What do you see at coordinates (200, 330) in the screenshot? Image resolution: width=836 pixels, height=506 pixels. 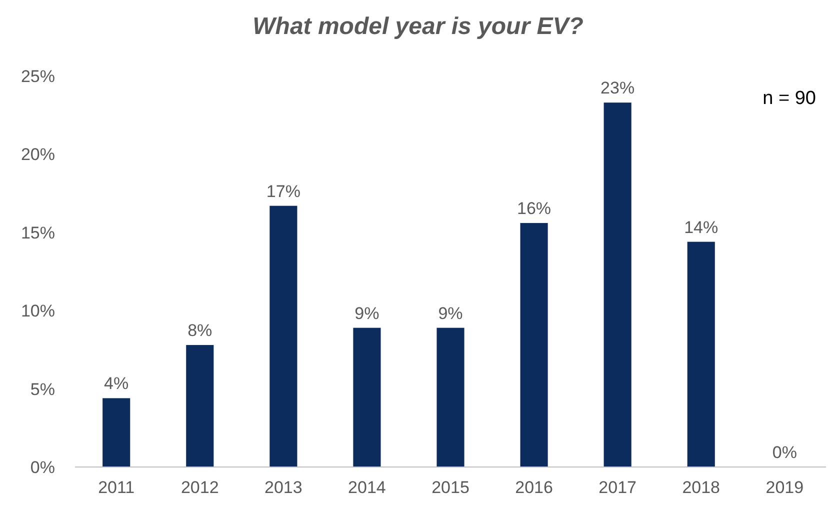 I see `data-label: 8%` at bounding box center [200, 330].